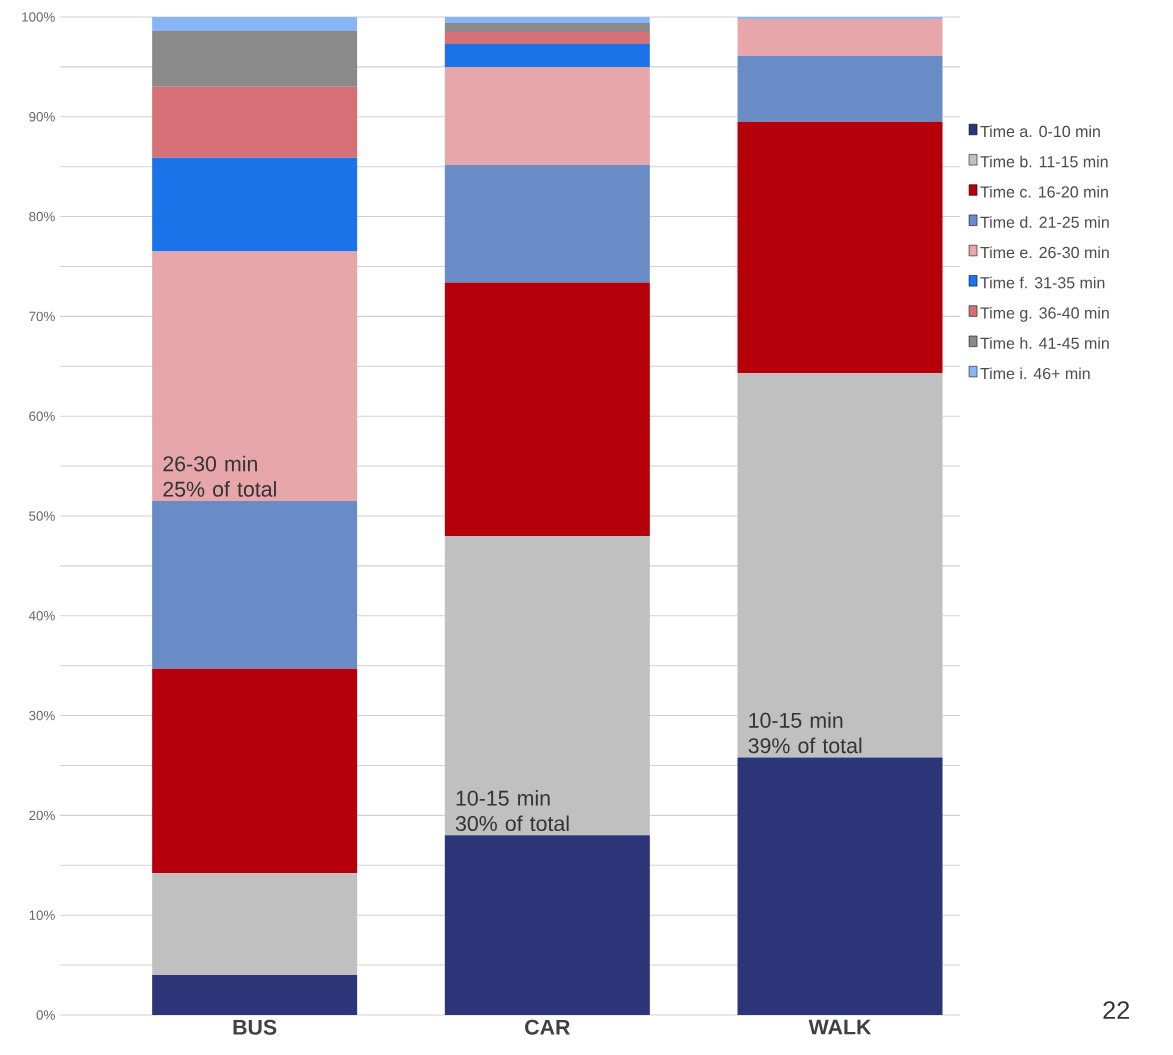  What do you see at coordinates (42, 416) in the screenshot?
I see `y-tick-label: 60%` at bounding box center [42, 416].